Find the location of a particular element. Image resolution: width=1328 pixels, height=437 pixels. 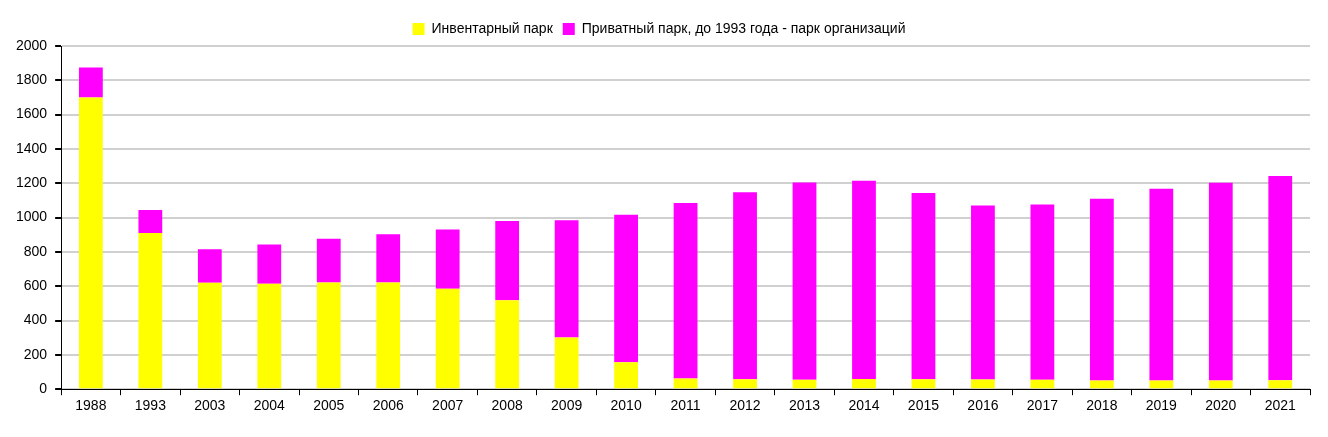

x-tick-label: 2011 is located at coordinates (685, 405).